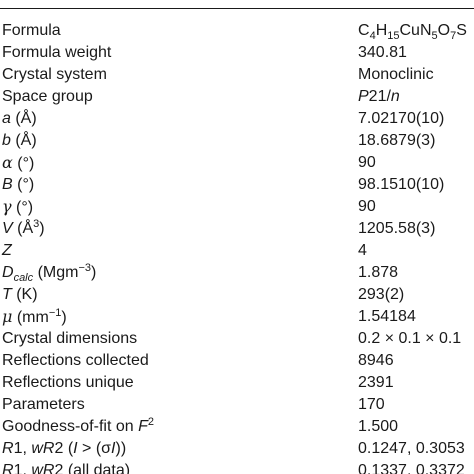 Image resolution: width=474 pixels, height=474 pixels. Describe the element at coordinates (237, 163) in the screenshot. I see `table-row: α (°) 90` at that location.